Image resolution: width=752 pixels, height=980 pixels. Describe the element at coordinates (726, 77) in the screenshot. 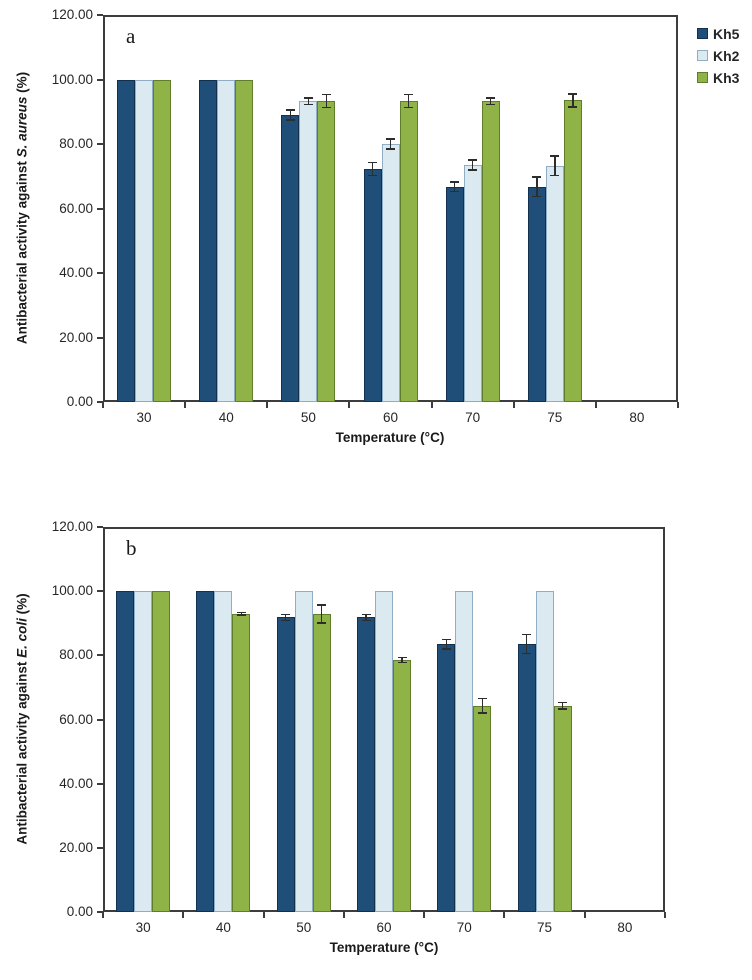

I see `legend-label: Kh3` at that location.